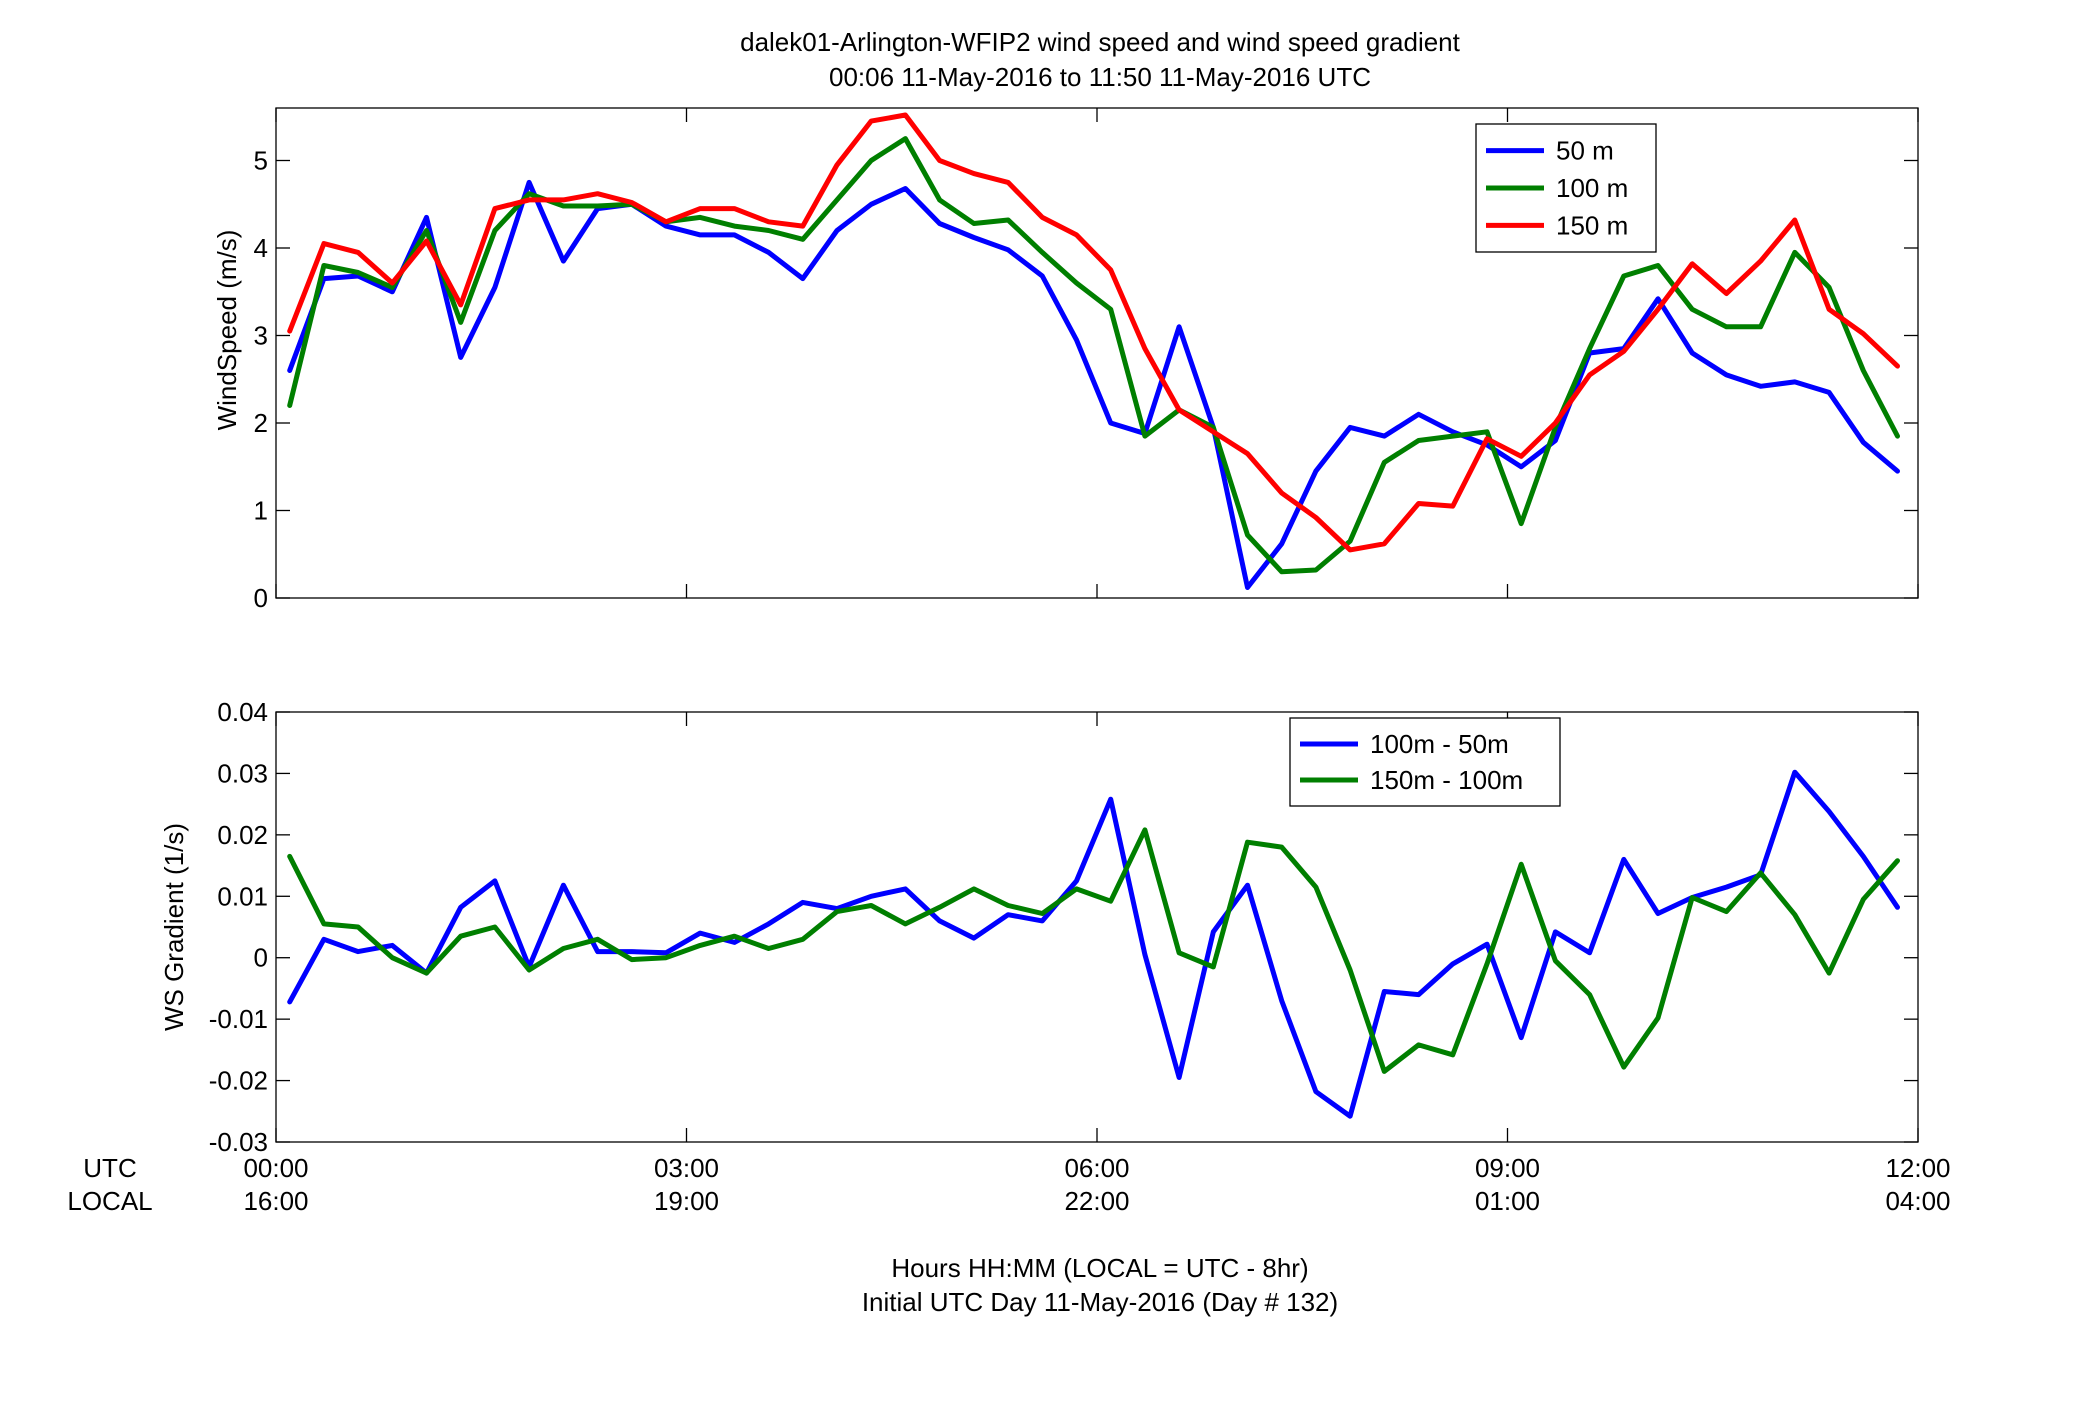 The image size is (2098, 1425). What do you see at coordinates (1507, 1201) in the screenshot?
I see `x-tick-label-local: 01:00` at bounding box center [1507, 1201].